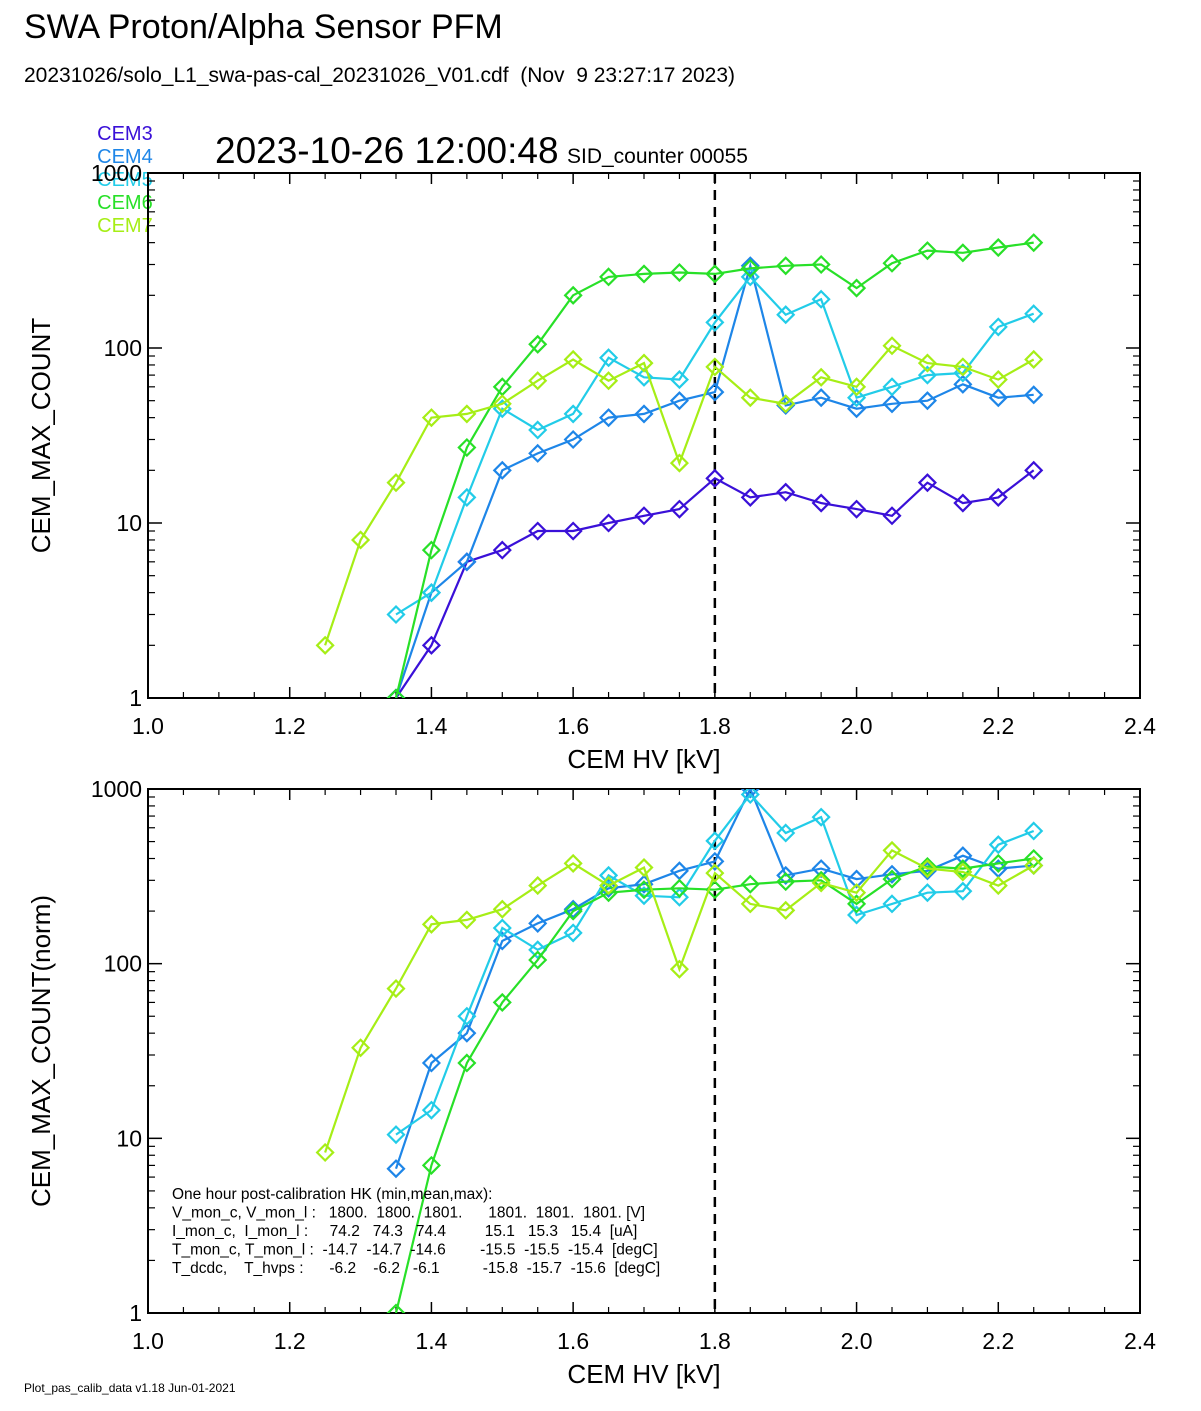 This screenshot has height=1411, width=1201. Describe the element at coordinates (387, 150) in the screenshot. I see `timestamp: 2023-10-26 12:00:48` at that location.